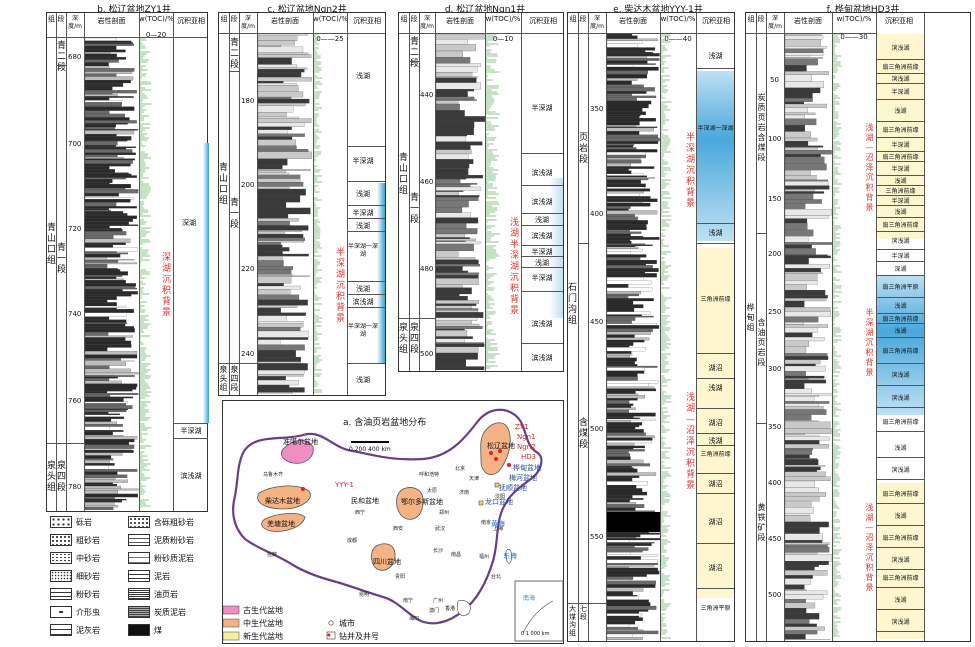  Describe the element at coordinates (542, 278) in the screenshot. I see `facies-d-7: 半深湖` at that location.